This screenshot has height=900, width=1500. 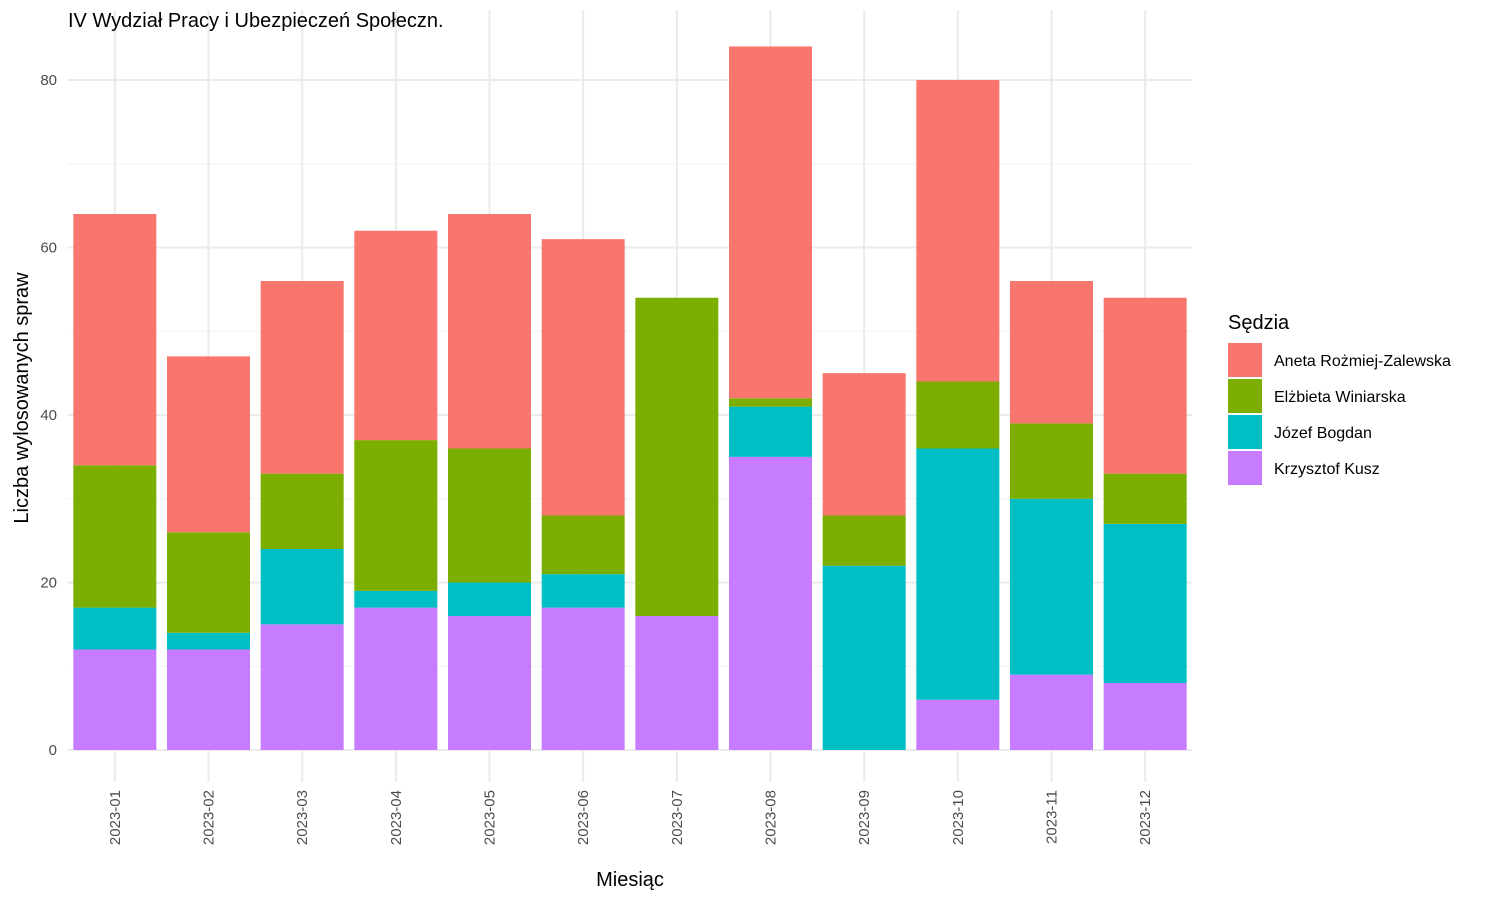 I want to click on y-tick-label: 60, so click(x=48, y=248).